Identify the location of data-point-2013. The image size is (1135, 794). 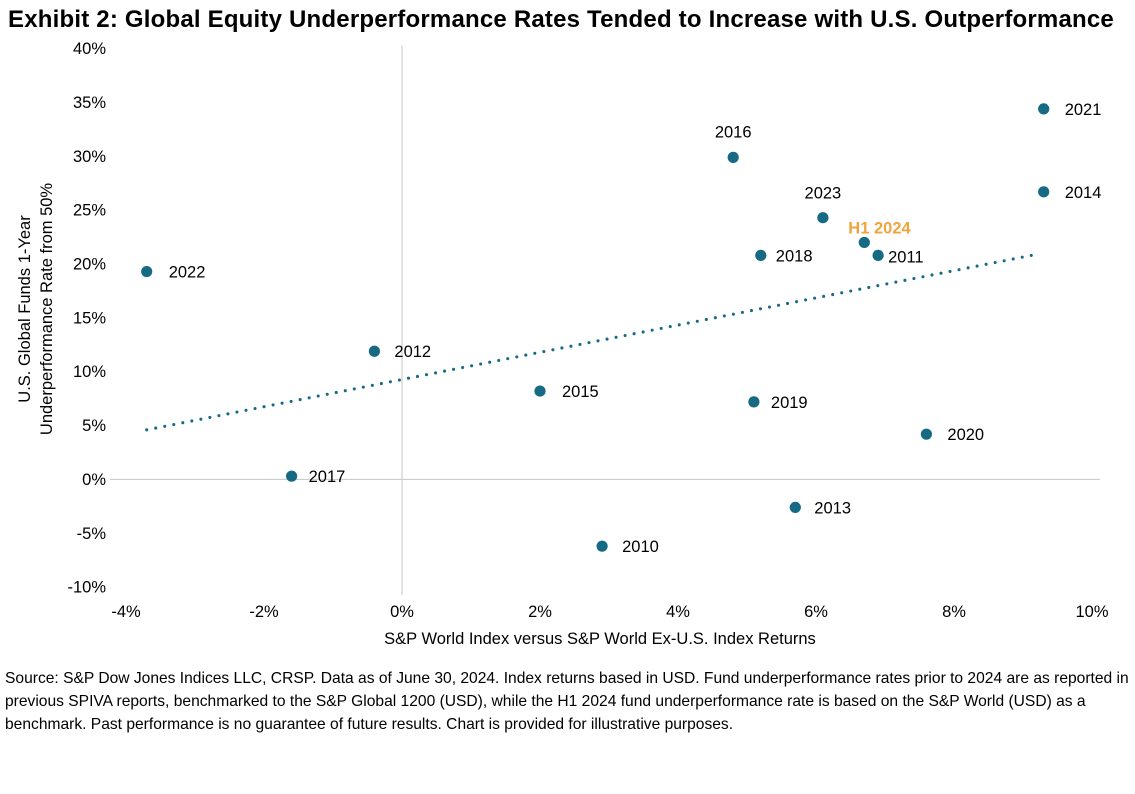
(795, 507).